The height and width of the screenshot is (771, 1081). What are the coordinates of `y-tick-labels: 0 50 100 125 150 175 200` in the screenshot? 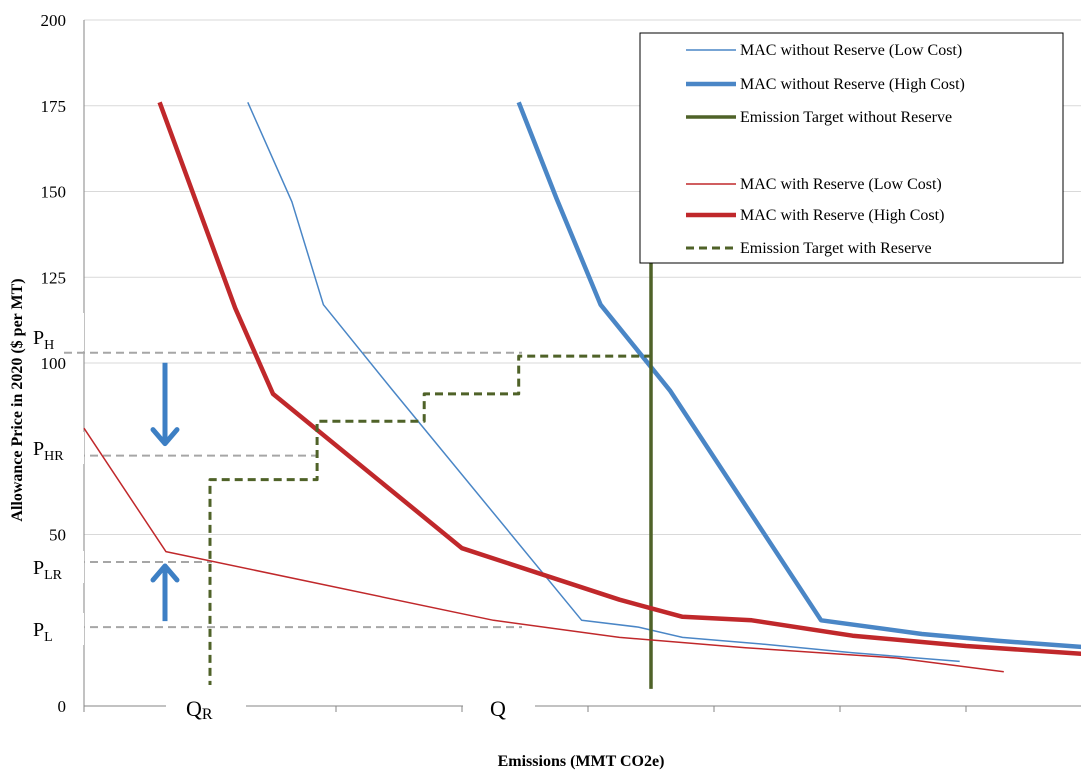 It's located at (54, 363).